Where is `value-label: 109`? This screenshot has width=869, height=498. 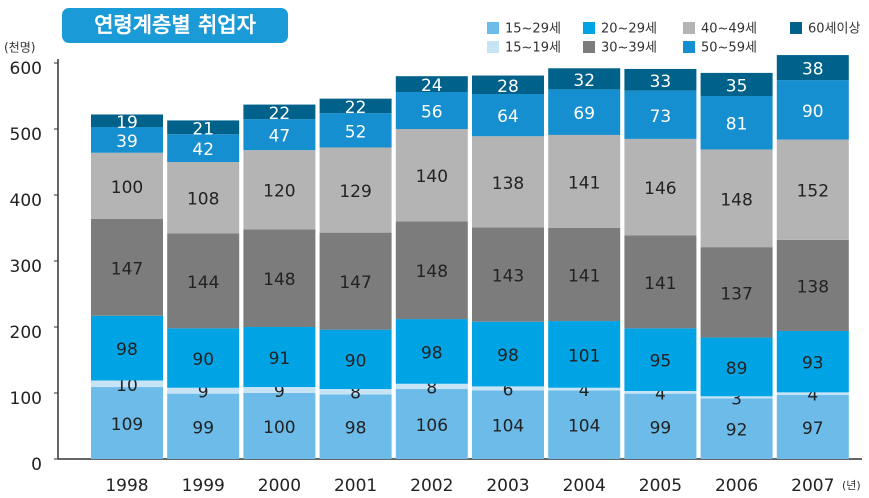 value-label: 109 is located at coordinates (127, 425).